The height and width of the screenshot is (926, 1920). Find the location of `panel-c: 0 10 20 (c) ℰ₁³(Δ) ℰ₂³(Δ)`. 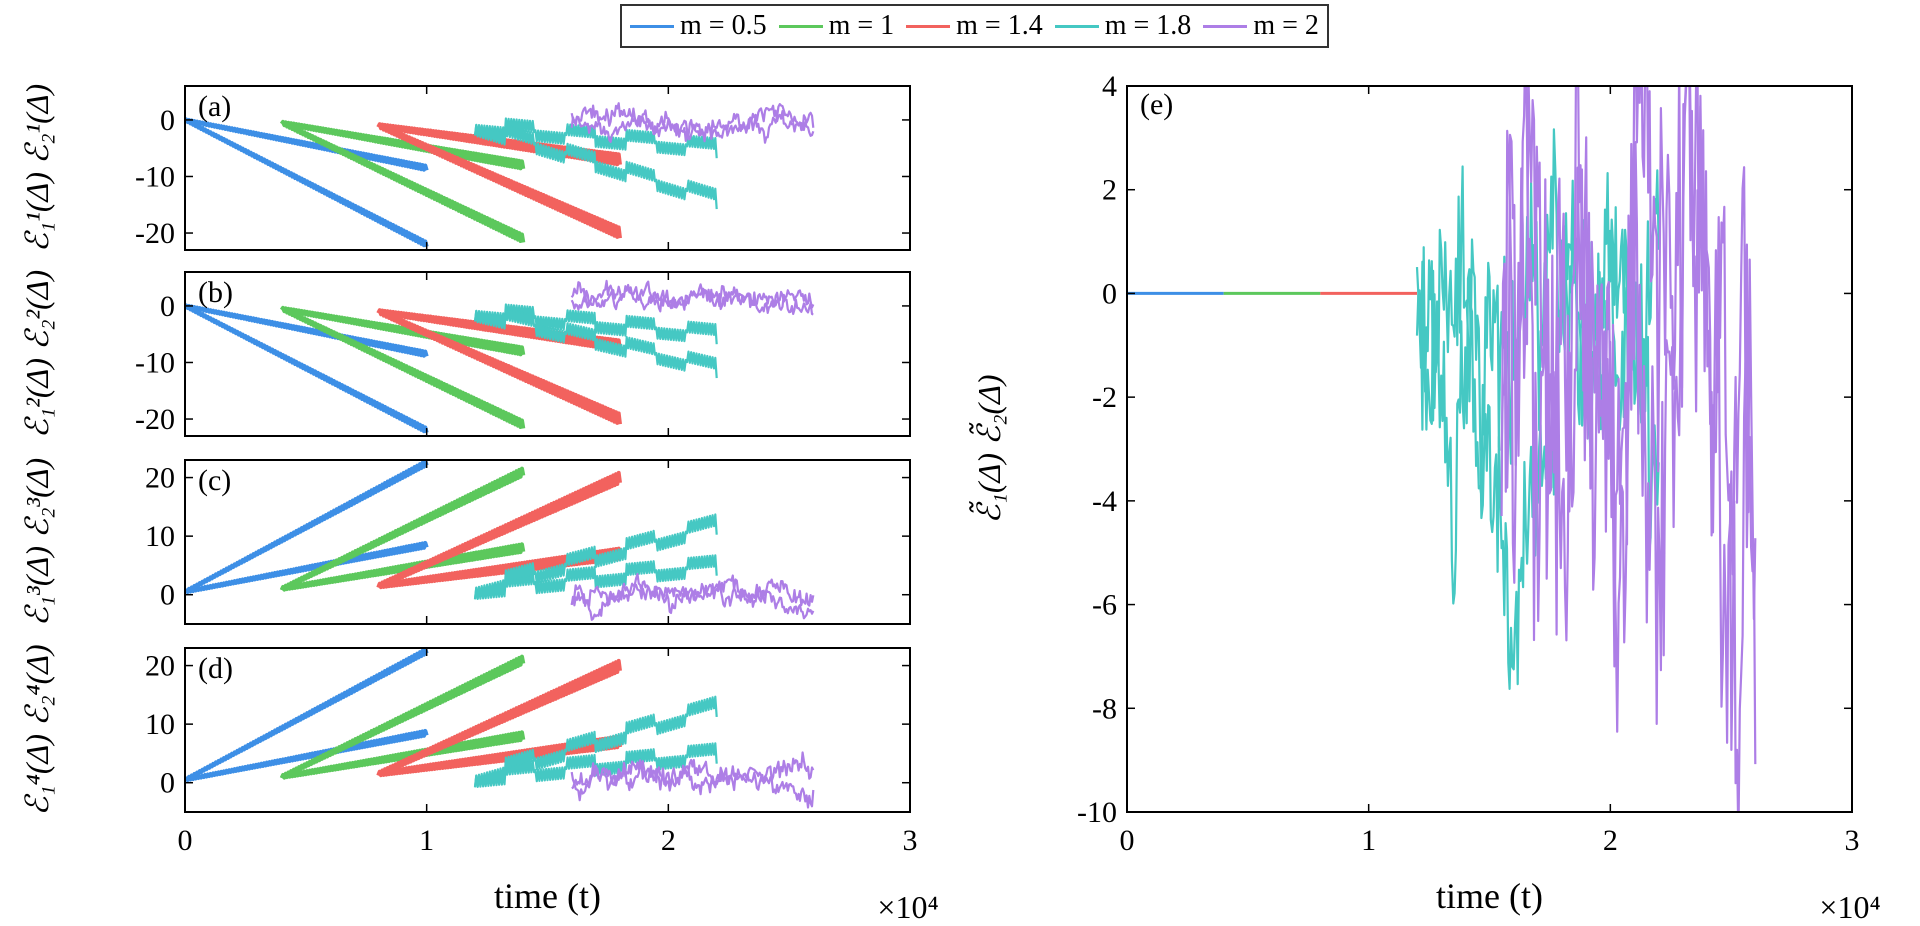

panel-c: 0 10 20 (c) ℰ₁³(Δ) ℰ₂³(Δ) is located at coordinates (465, 542).